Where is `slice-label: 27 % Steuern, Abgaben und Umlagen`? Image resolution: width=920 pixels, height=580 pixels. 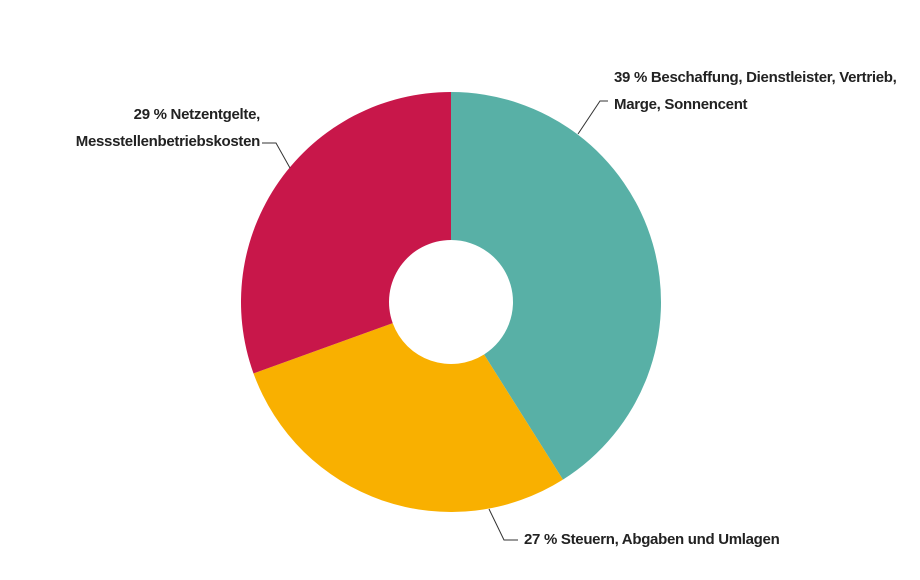 slice-label: 27 % Steuern, Abgaben und Umlagen is located at coordinates (714, 539).